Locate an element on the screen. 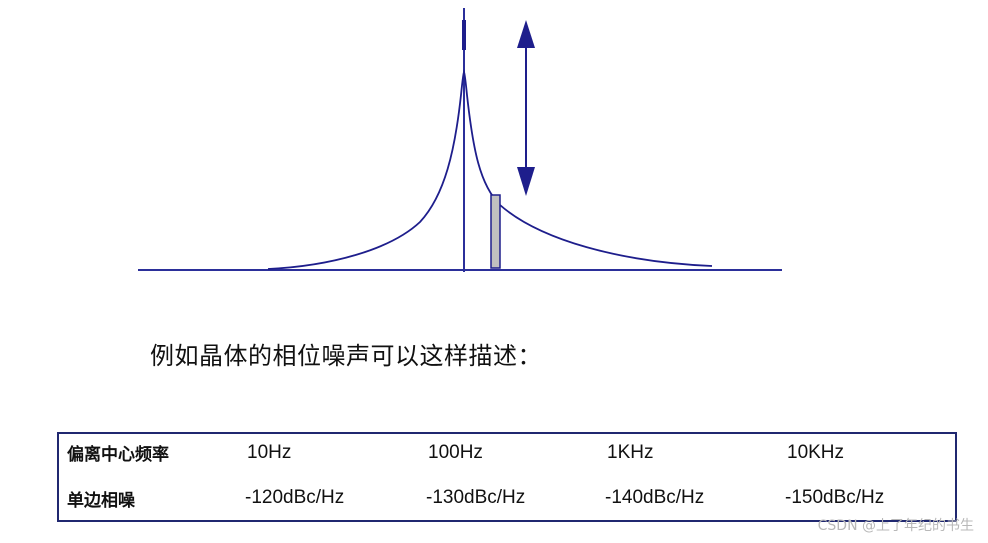 This screenshot has width=988, height=543. offset-1khz: 1KHz is located at coordinates (630, 452).